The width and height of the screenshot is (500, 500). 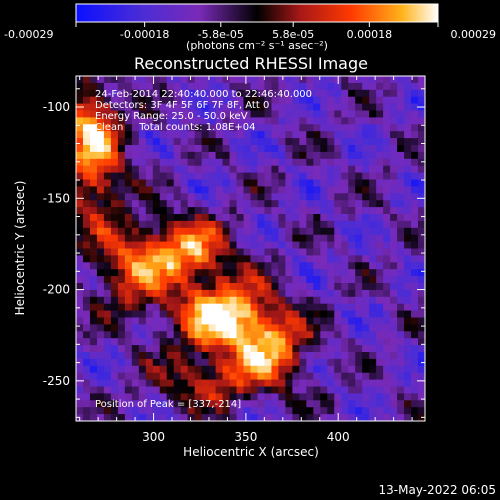 What do you see at coordinates (153, 437) in the screenshot?
I see `x-tick-label: 300` at bounding box center [153, 437].